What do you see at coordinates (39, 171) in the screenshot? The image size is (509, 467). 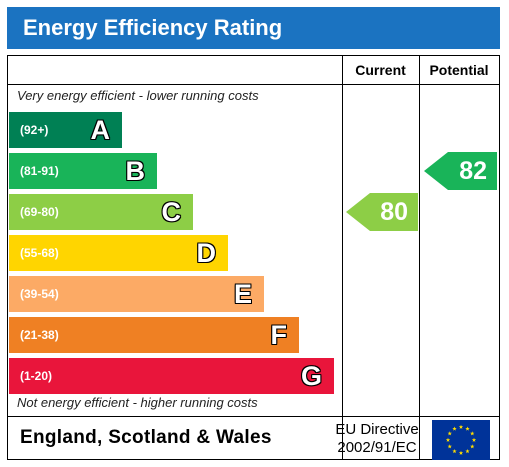 I see `band-range-label: (81-91)` at bounding box center [39, 171].